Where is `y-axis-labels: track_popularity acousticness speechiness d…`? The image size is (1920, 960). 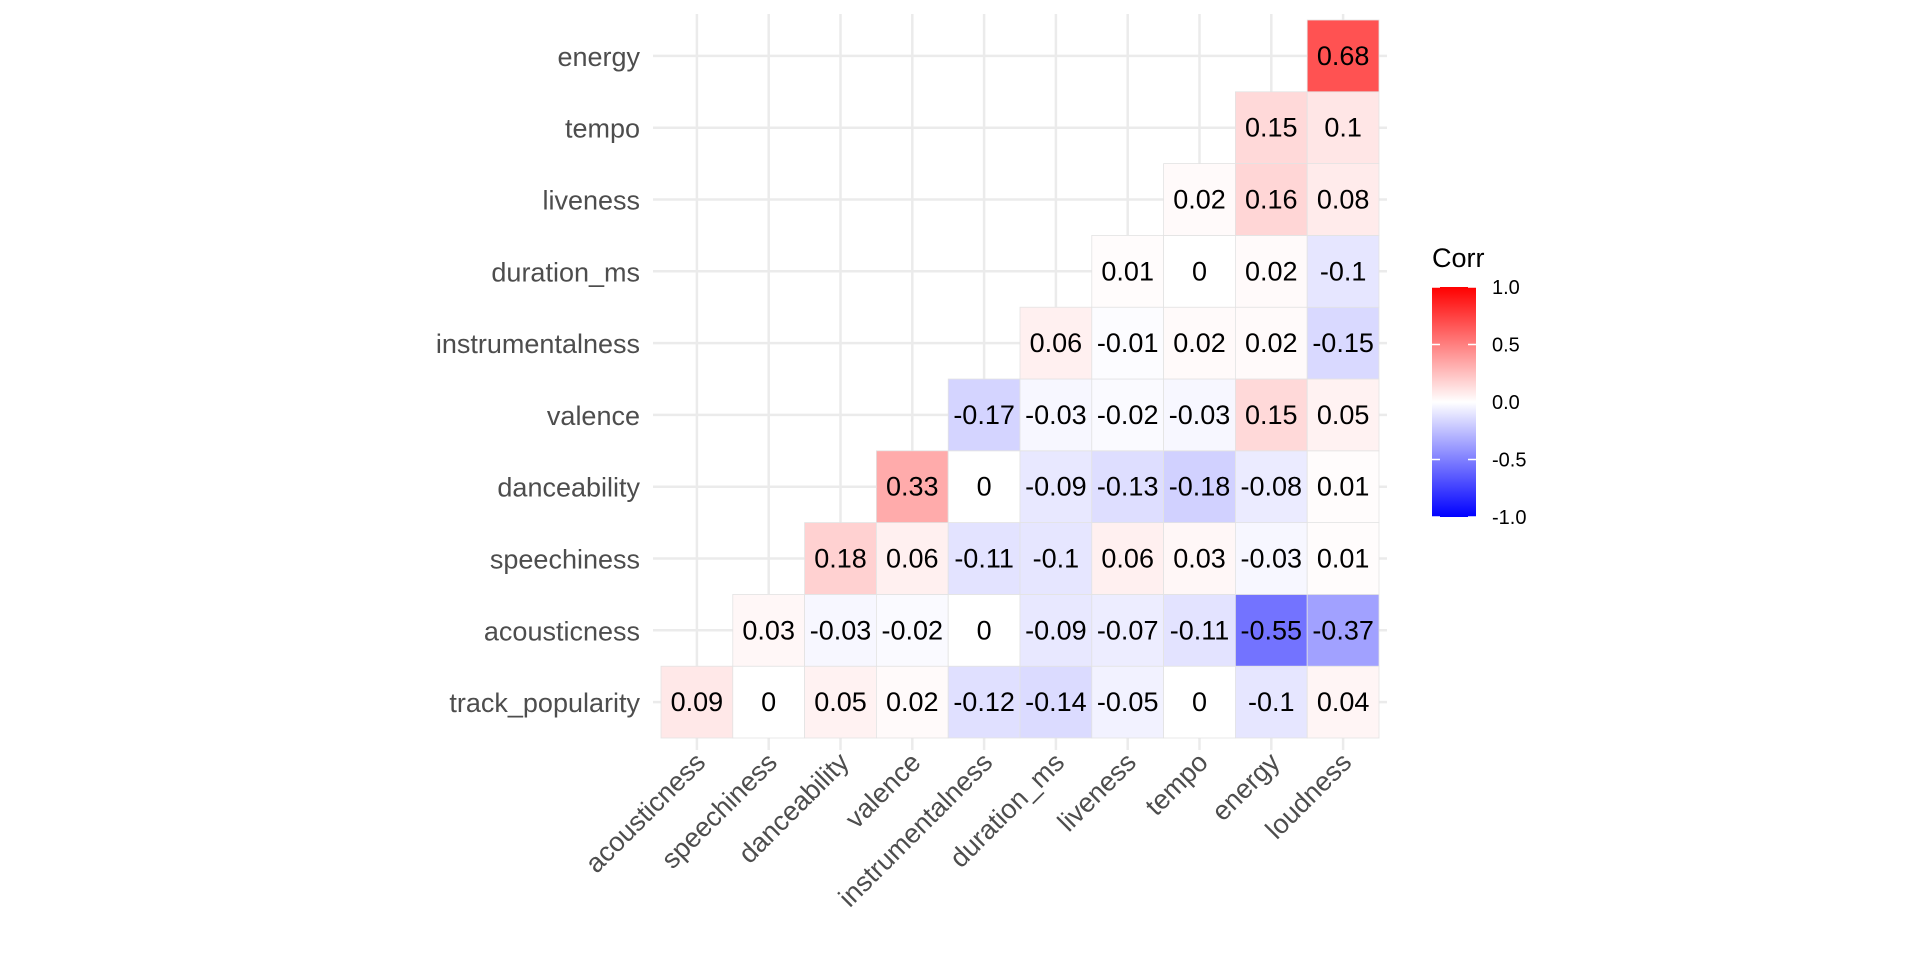 y-axis-labels: track_popularity acousticness speechiness d… is located at coordinates (538, 380).